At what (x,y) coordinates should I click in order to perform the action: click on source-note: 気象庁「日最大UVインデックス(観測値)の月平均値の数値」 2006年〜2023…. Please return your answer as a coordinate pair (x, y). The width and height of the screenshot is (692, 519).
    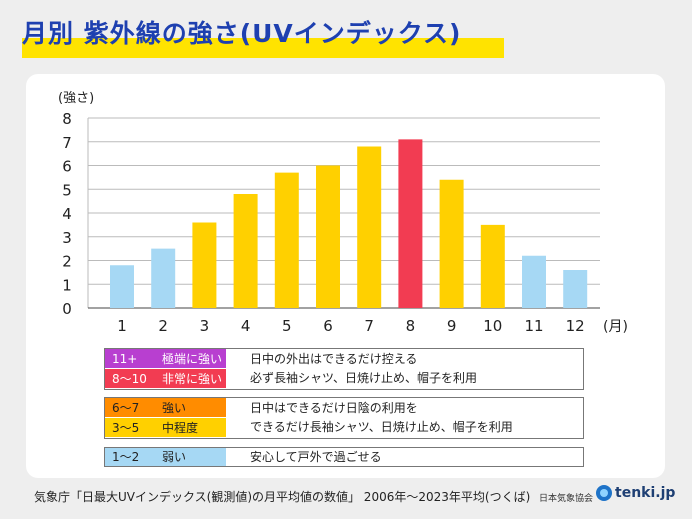
    Looking at the image, I should click on (282, 497).